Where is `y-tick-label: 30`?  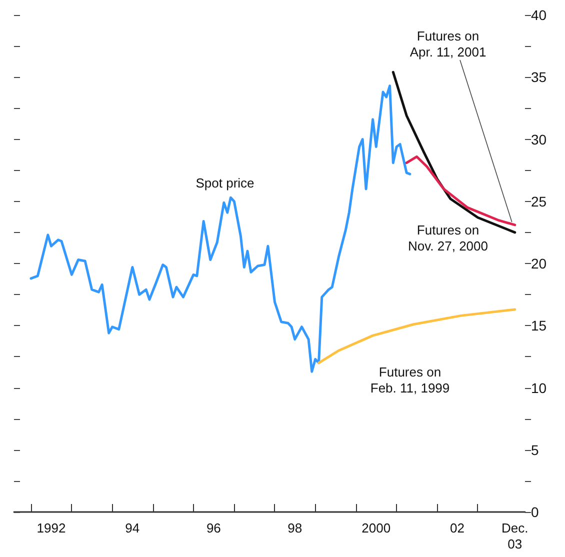 y-tick-label: 30 is located at coordinates (539, 139).